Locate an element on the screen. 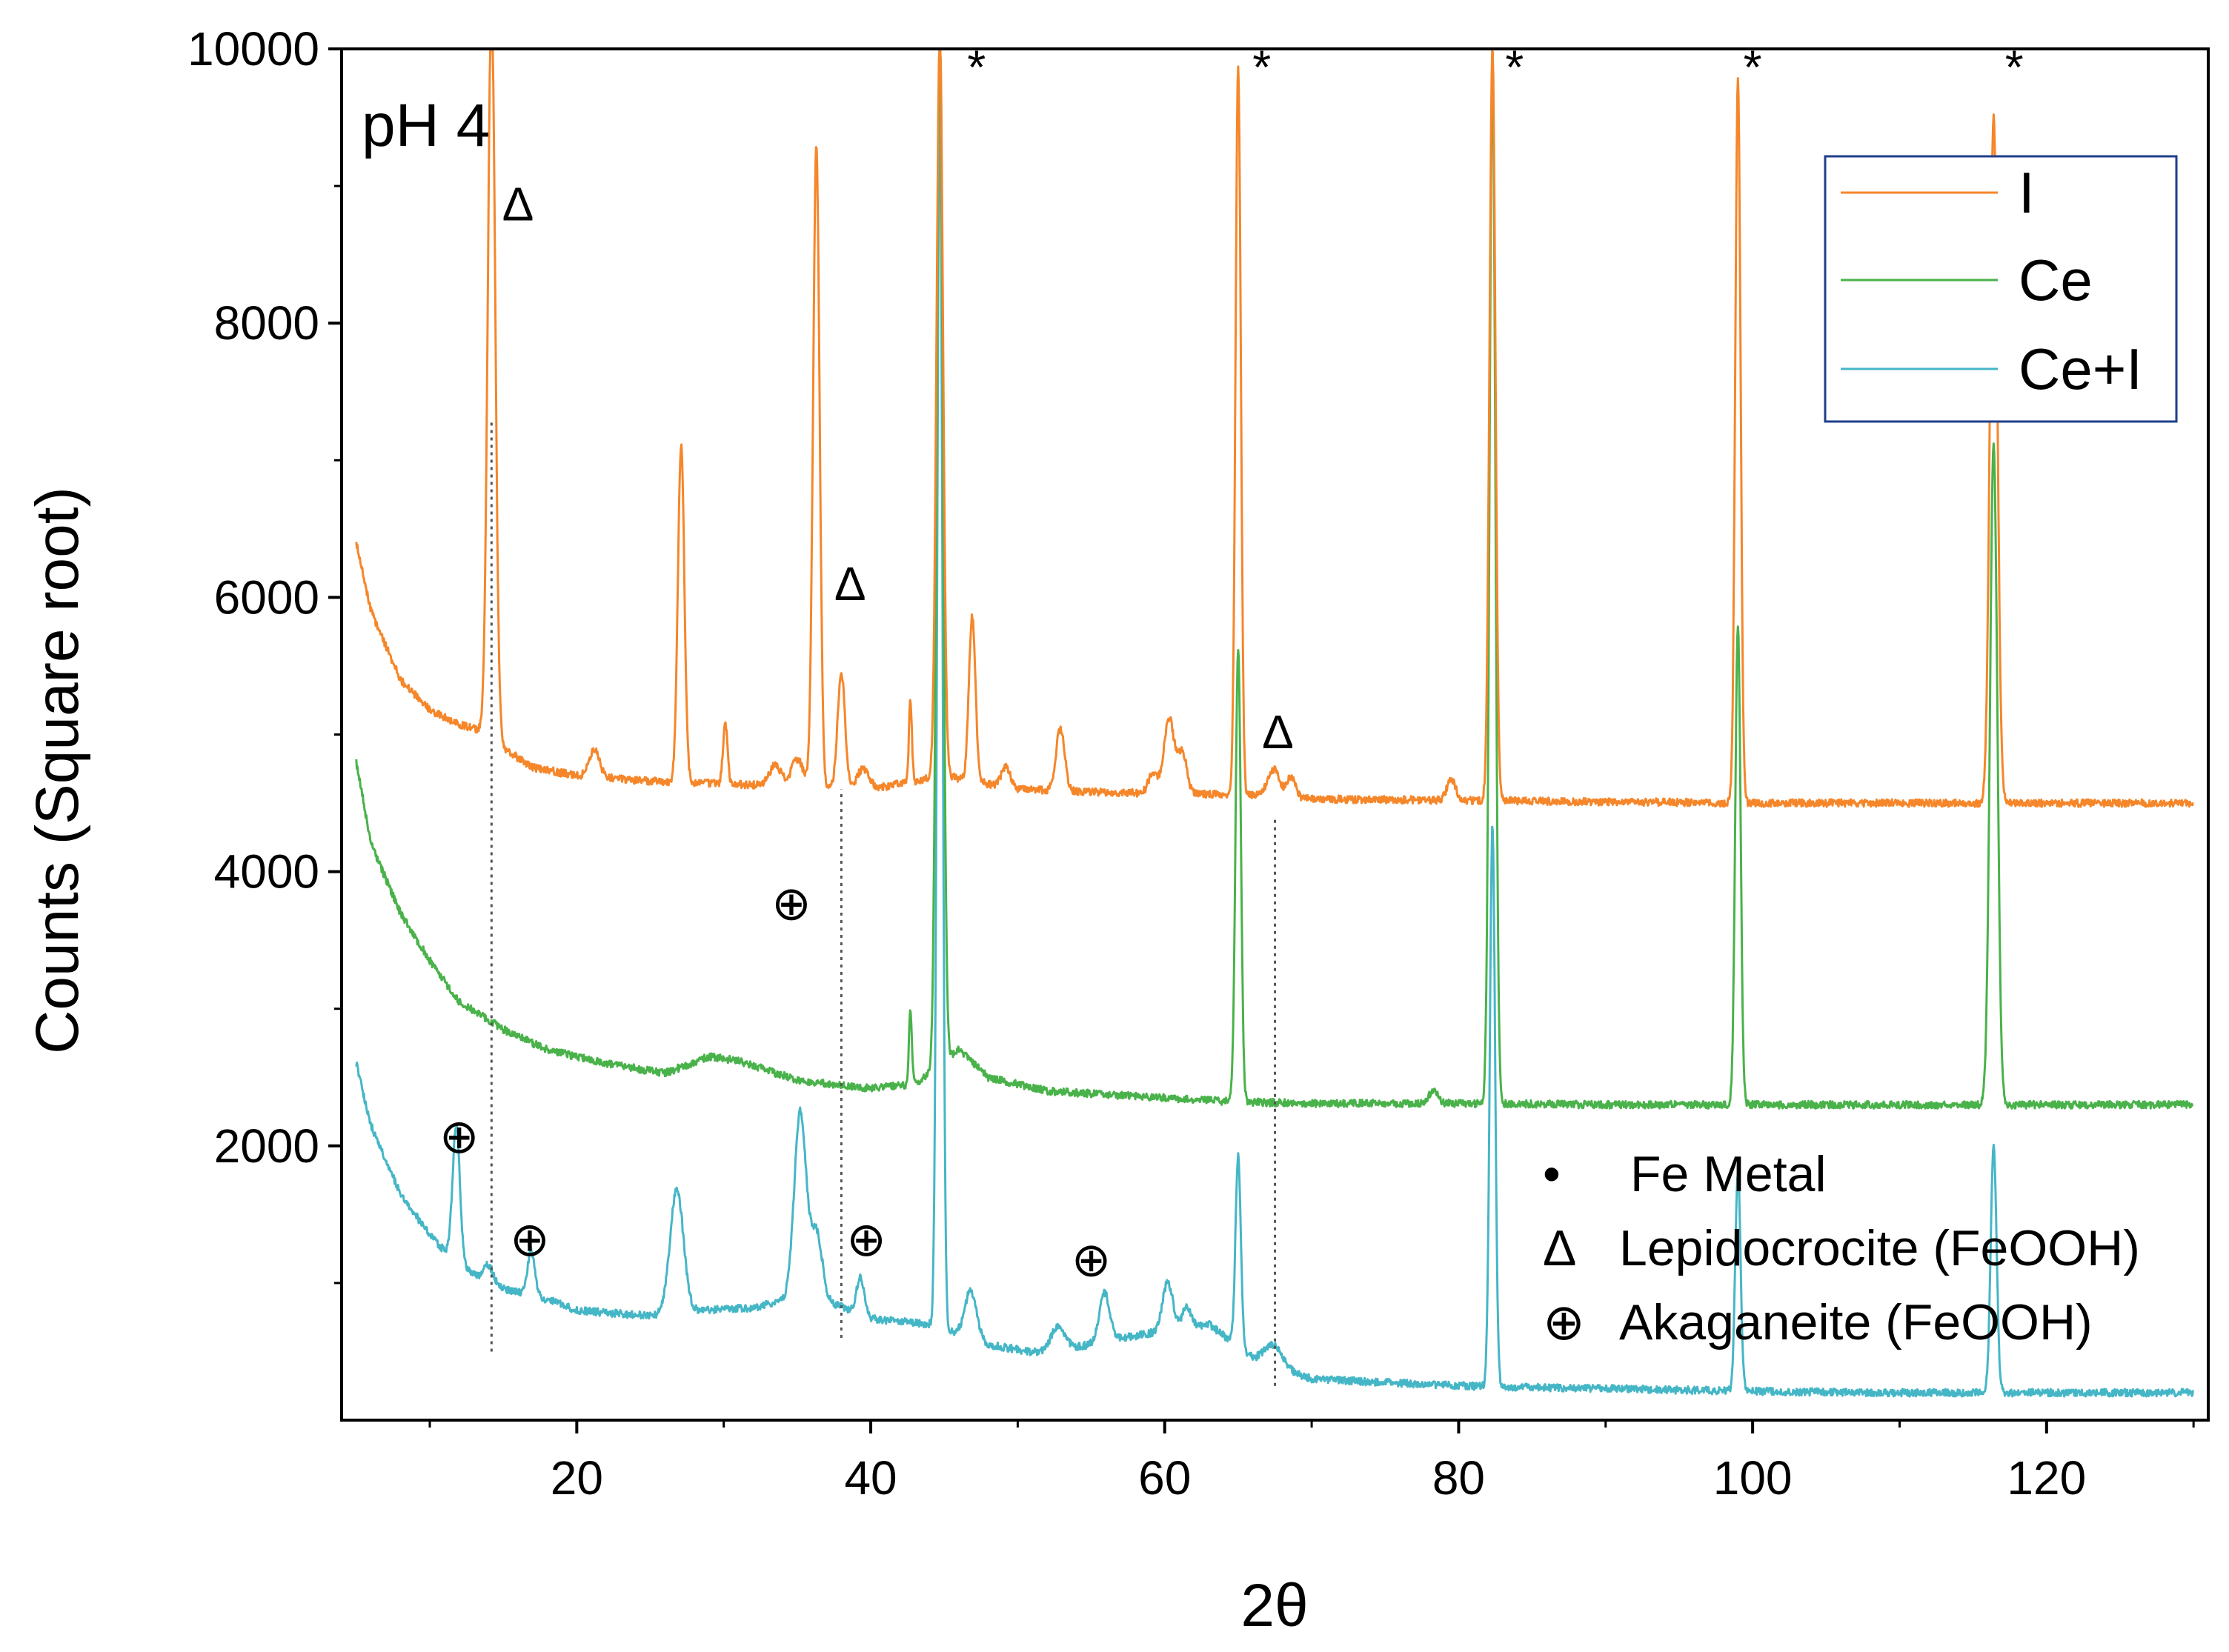  x-tick-label: 20 is located at coordinates (577, 1478).